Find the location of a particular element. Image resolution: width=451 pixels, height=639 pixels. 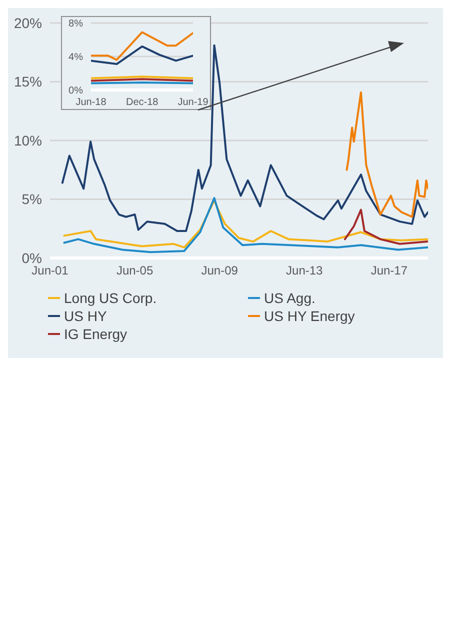

y-tick-label: 8% is located at coordinates (75, 24).